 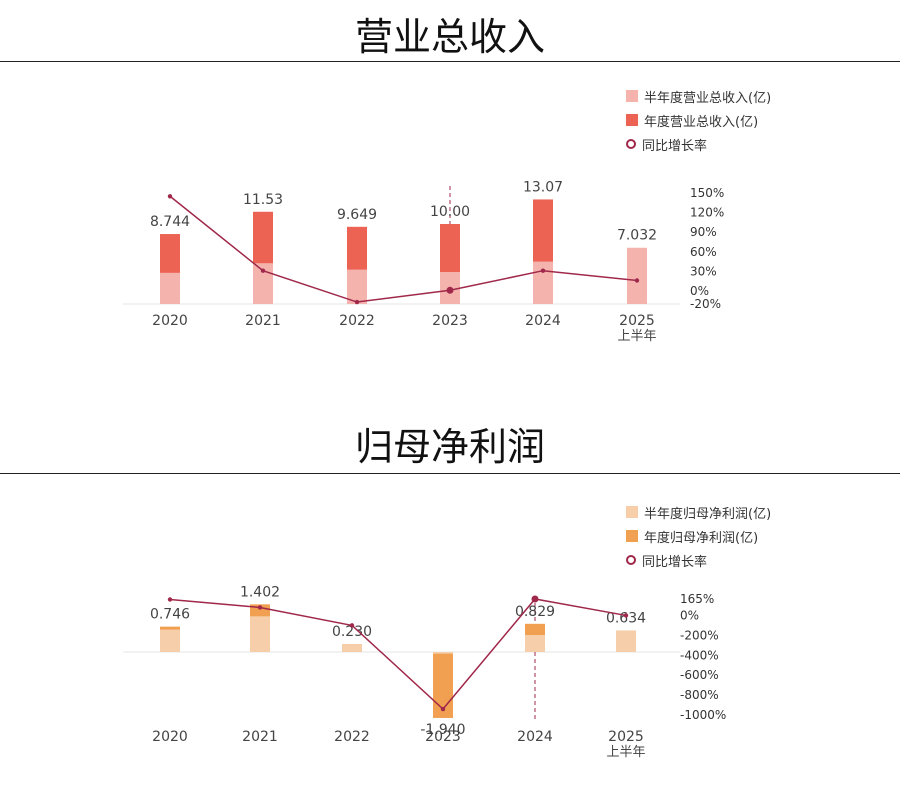 What do you see at coordinates (450, 473) in the screenshot?
I see `title-divider-net-profit` at bounding box center [450, 473].